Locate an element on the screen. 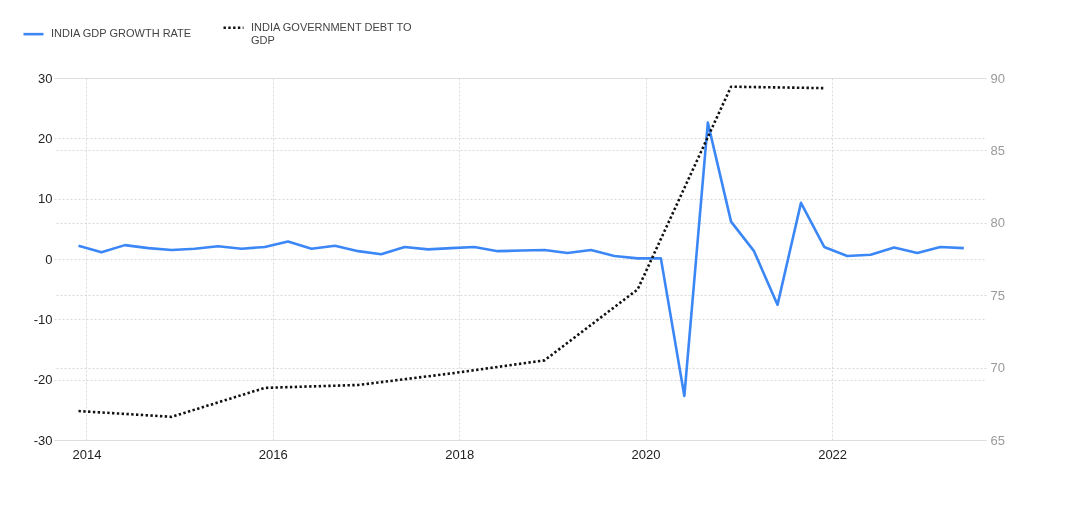 This screenshot has width=1080, height=518. y2-tick-label: 90 is located at coordinates (997, 78).